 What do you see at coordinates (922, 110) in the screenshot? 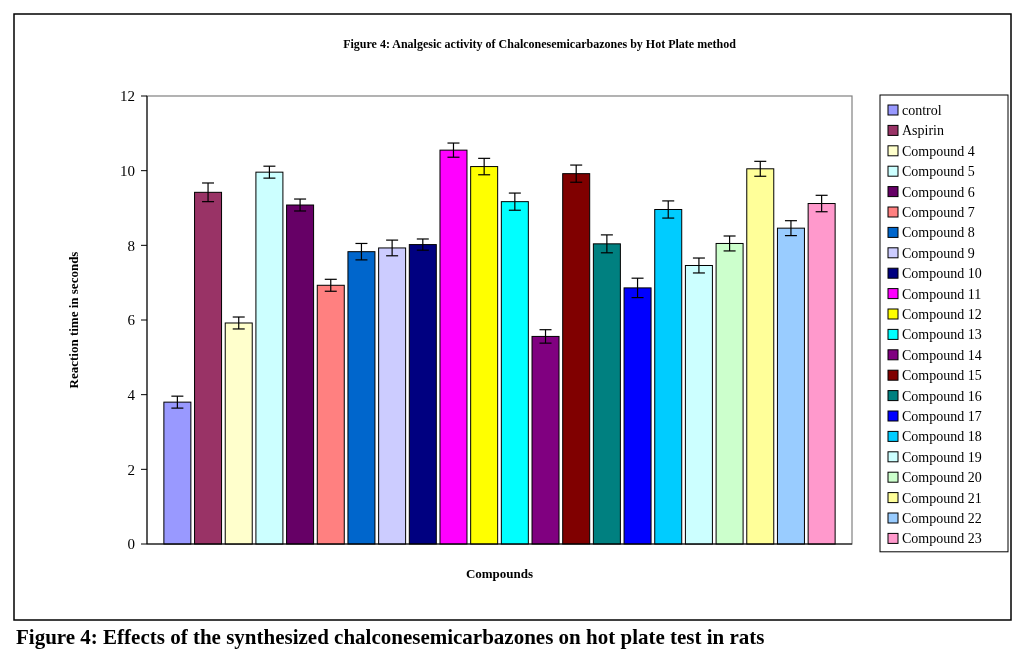
I see `legend-label: control` at bounding box center [922, 110].